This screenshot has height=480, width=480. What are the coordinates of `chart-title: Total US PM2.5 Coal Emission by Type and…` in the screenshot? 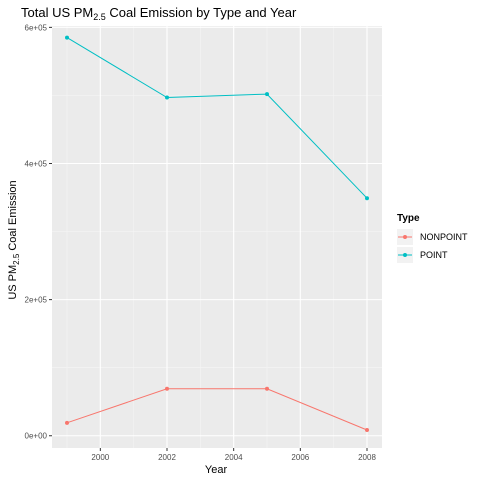 It's located at (159, 13).